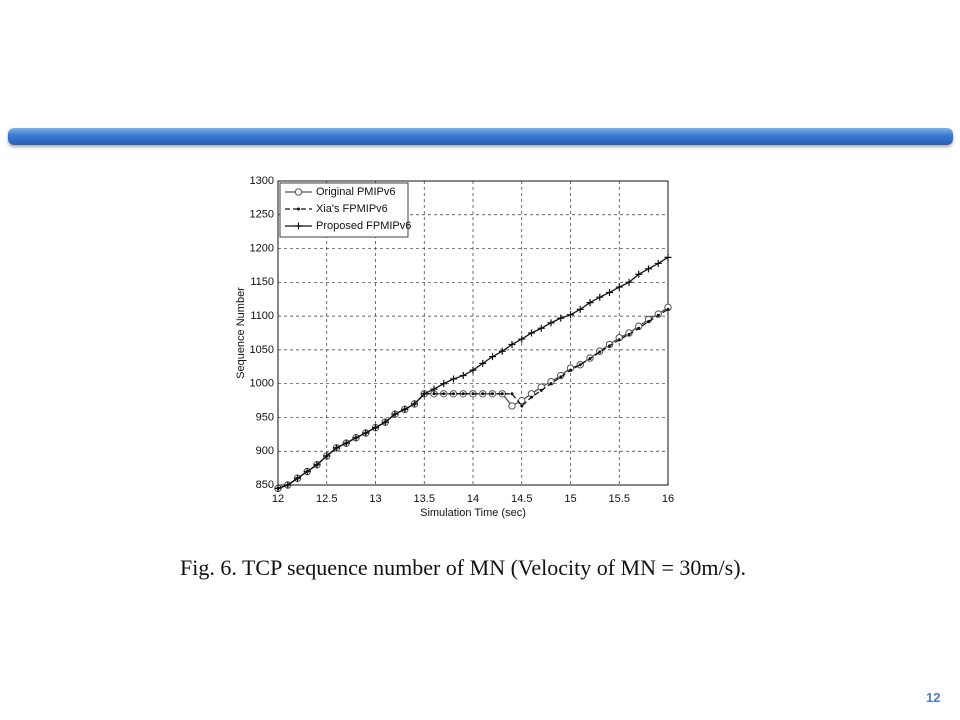  What do you see at coordinates (241, 333) in the screenshot?
I see `y-axis-label: Sequence Number` at bounding box center [241, 333].